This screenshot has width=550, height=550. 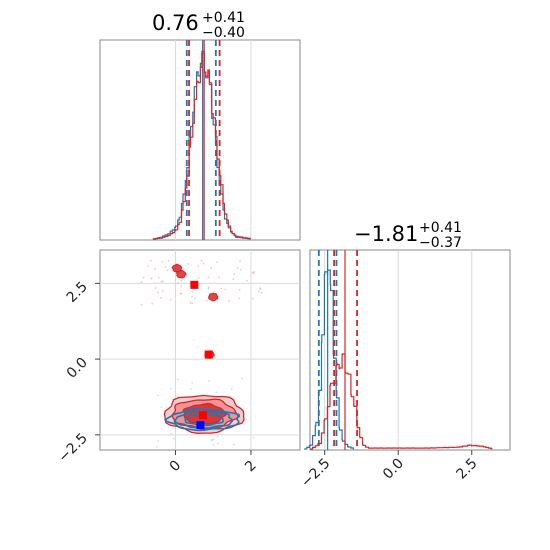 What do you see at coordinates (467, 469) in the screenshot?
I see `x-tick-label: 2.5` at bounding box center [467, 469].